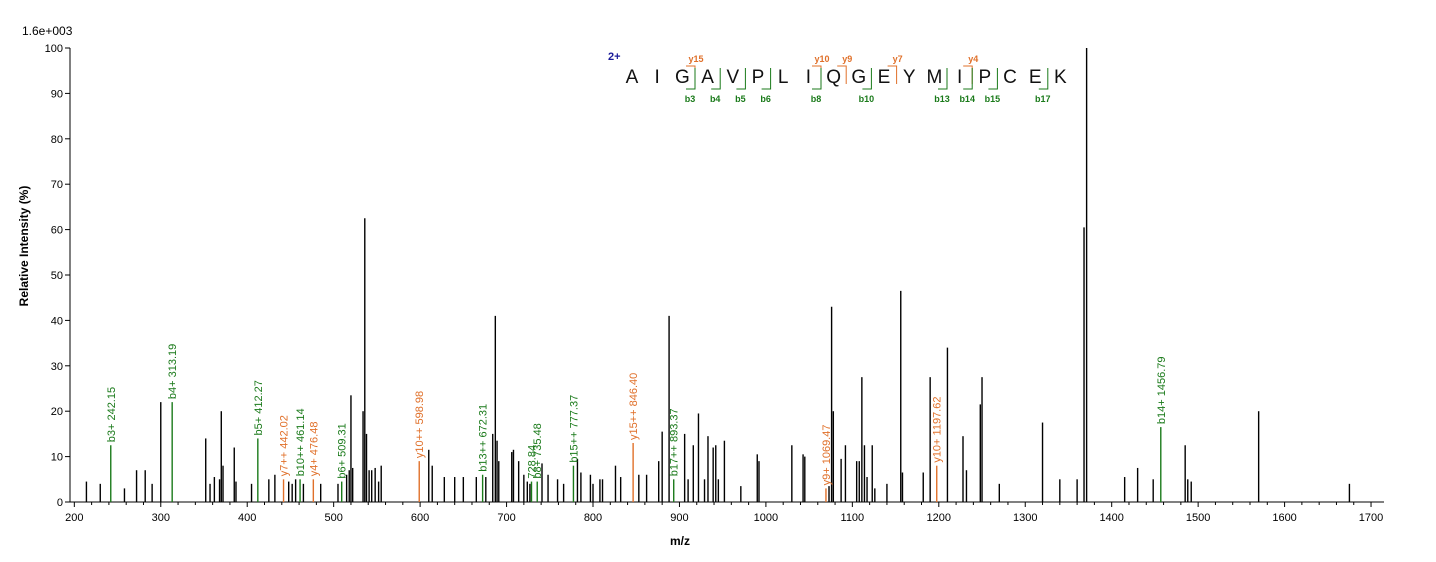  I want to click on b-ion-label: b14, so click(967, 99).